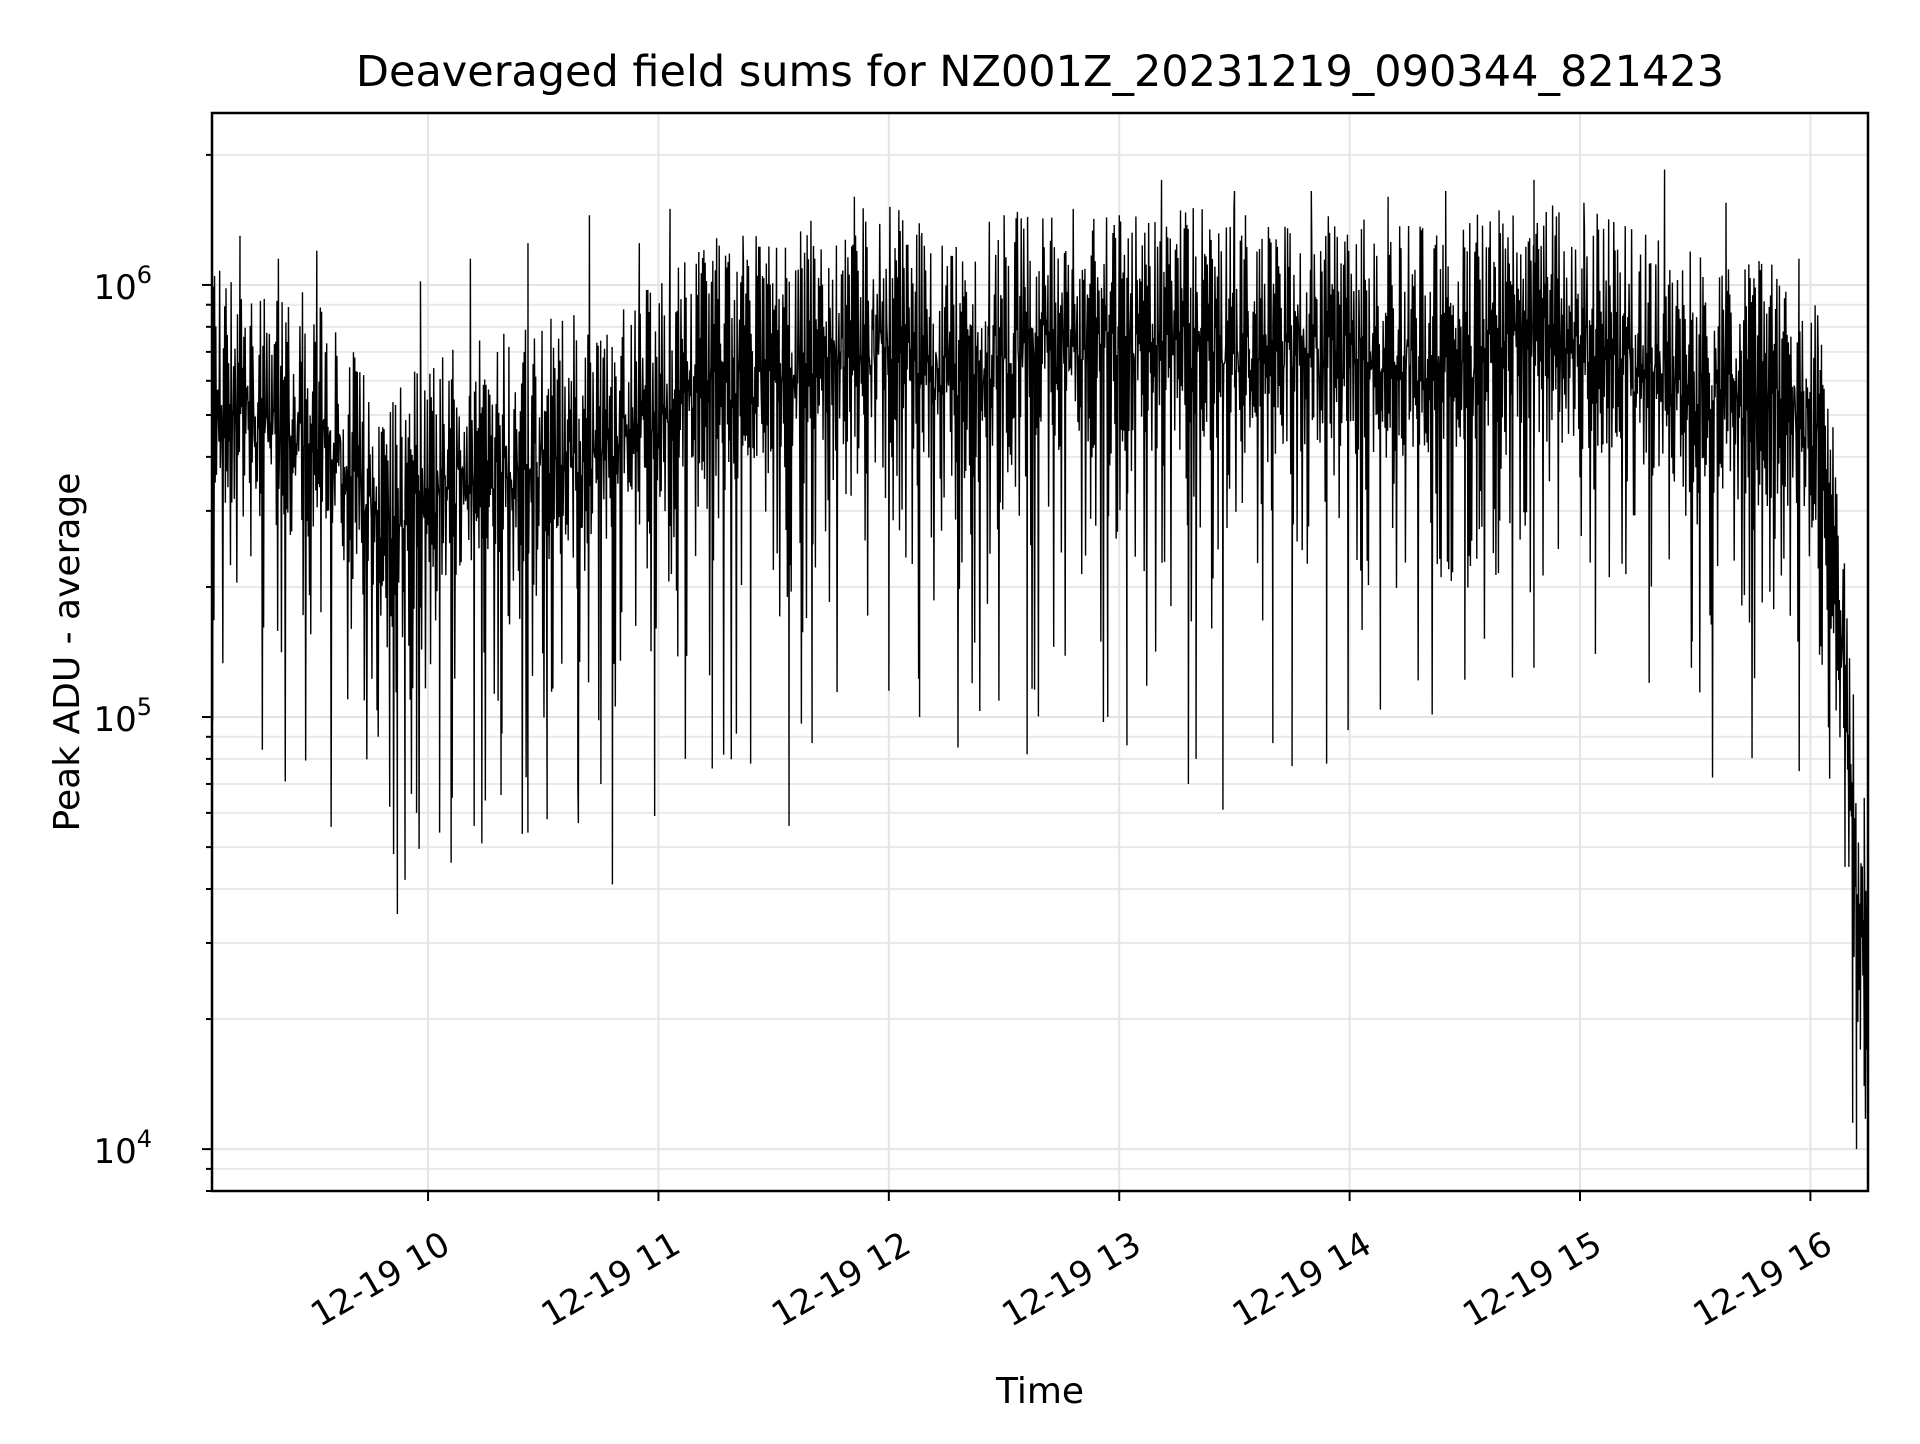 This screenshot has height=1444, width=1920. What do you see at coordinates (380, 1279) in the screenshot?
I see `x-tick-label: 12-19 10` at bounding box center [380, 1279].